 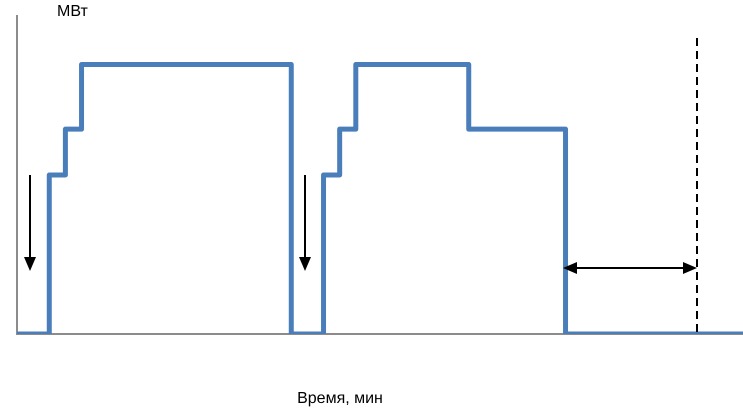 What do you see at coordinates (340, 399) in the screenshot?
I see `x-axis-title: Время, мин` at bounding box center [340, 399].